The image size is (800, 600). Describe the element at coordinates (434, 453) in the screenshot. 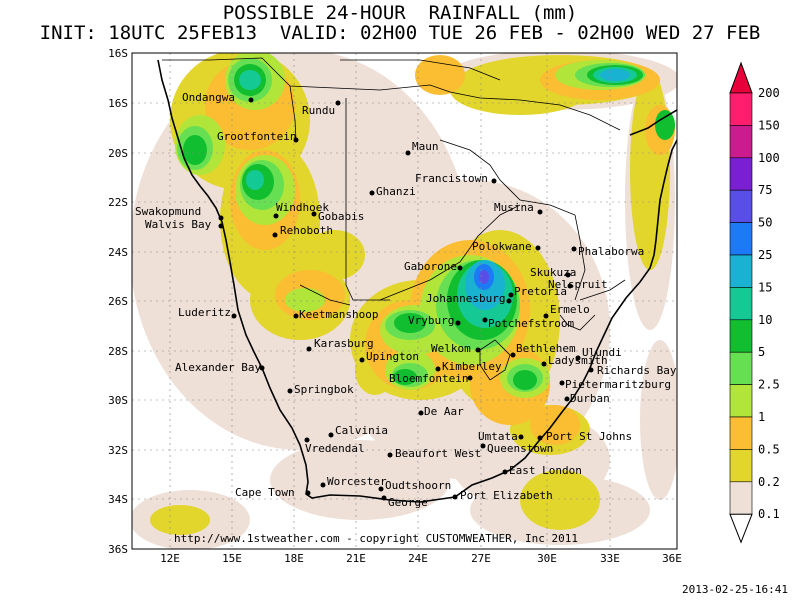

I see `city-marker: Beaufort West` at that location.